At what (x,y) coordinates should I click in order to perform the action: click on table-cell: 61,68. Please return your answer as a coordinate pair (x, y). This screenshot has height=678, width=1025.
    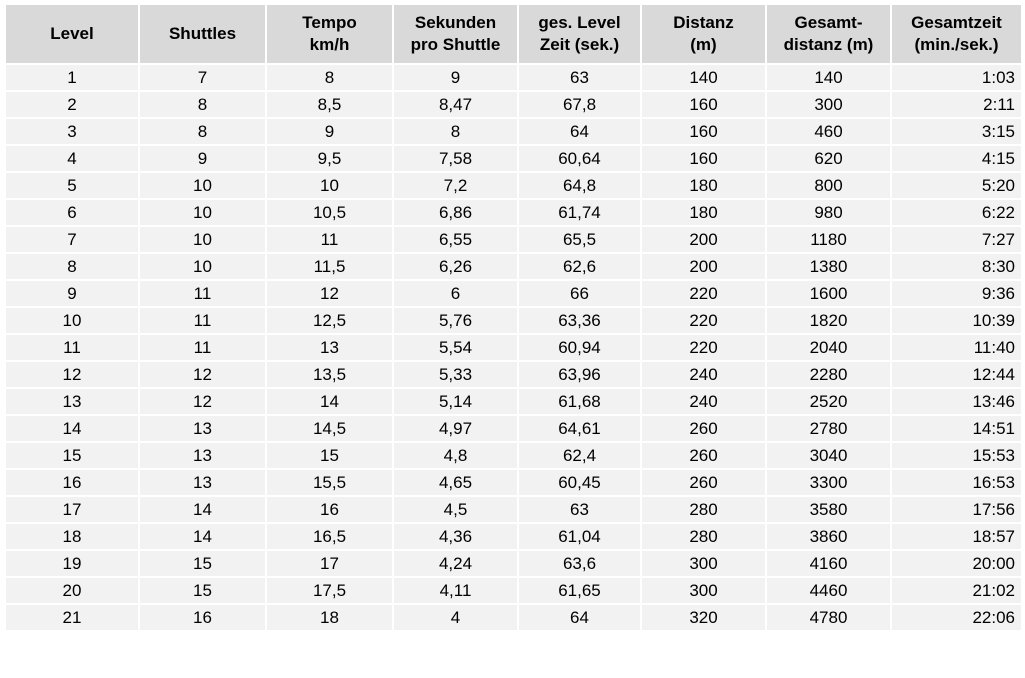
    Looking at the image, I should click on (579, 401).